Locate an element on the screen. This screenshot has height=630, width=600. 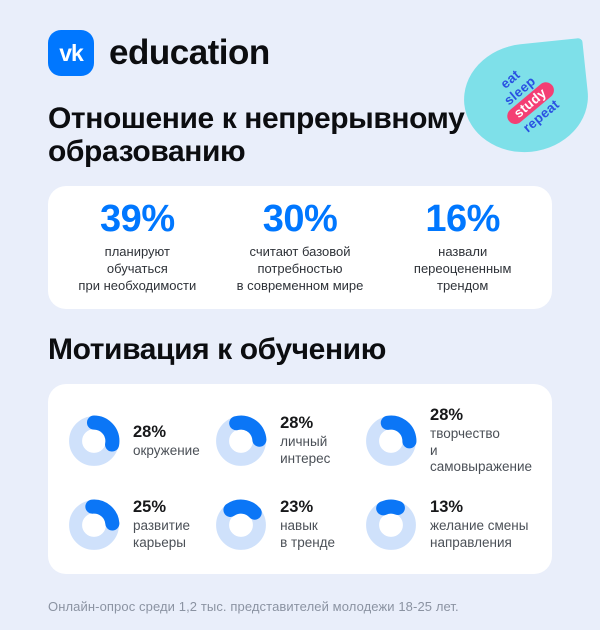
motivation-text: 23% навык в тренде is located at coordinates (307, 525).